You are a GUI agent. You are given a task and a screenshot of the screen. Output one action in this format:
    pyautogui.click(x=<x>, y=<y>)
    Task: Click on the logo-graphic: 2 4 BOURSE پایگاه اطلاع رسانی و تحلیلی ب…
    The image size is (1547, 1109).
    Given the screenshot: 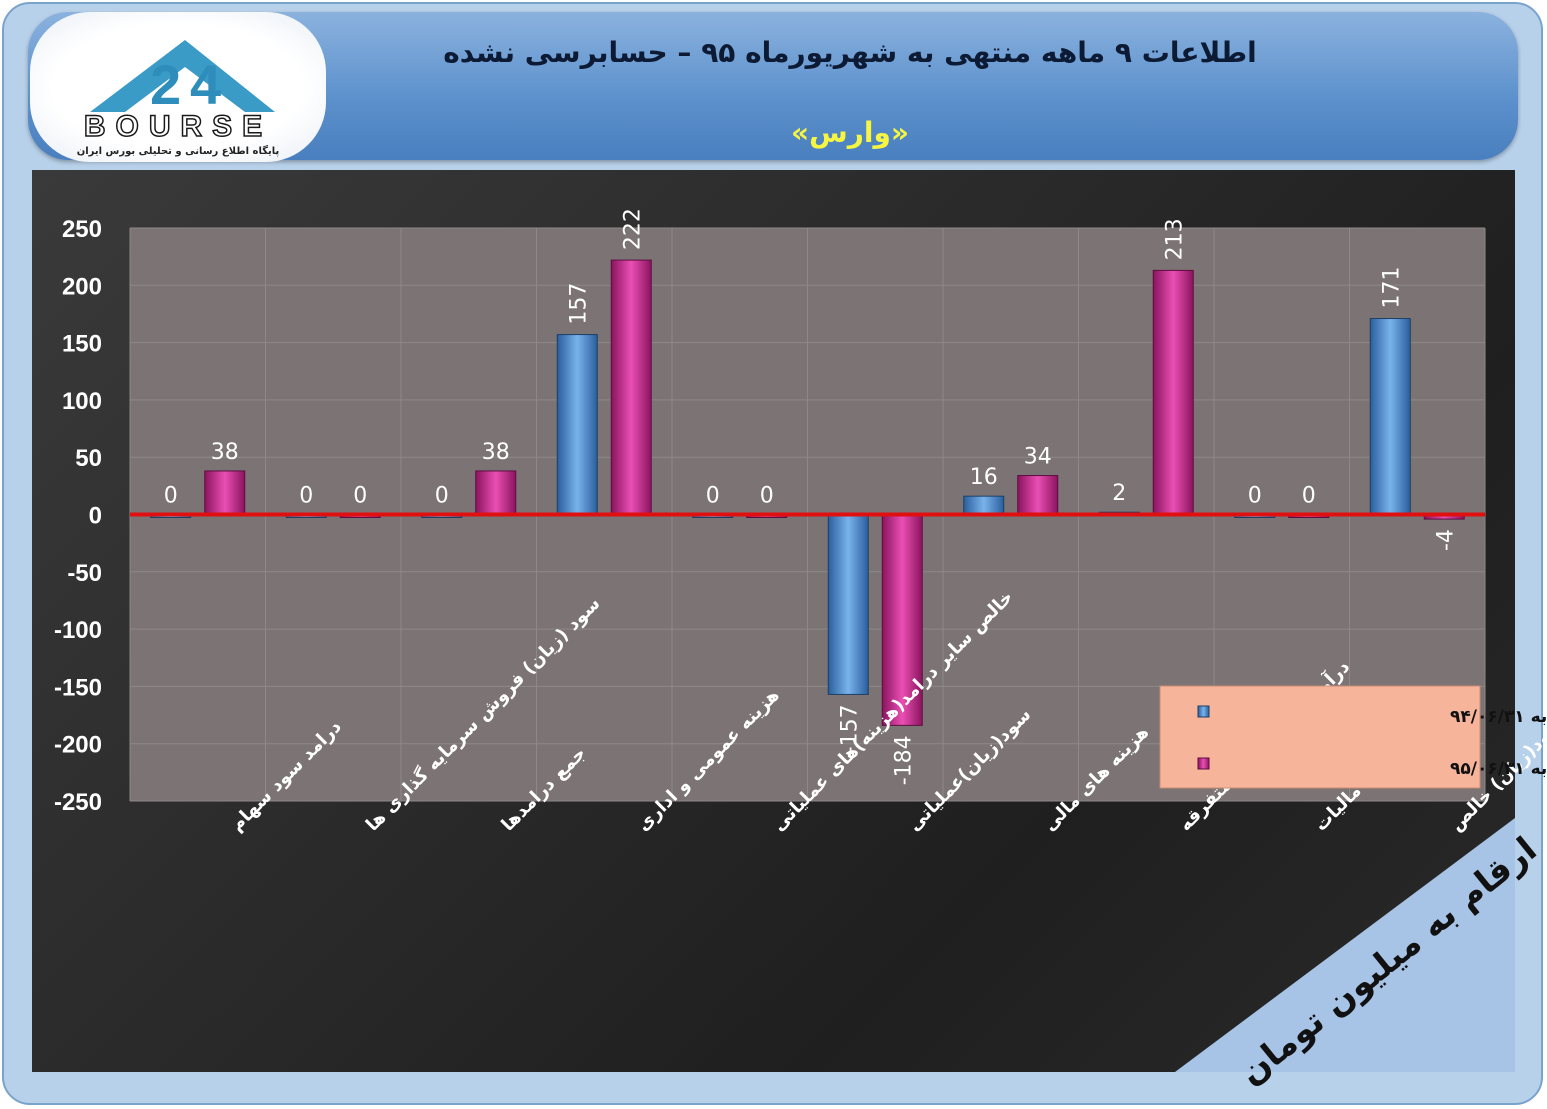 What is the action you would take?
    pyautogui.click(x=178, y=98)
    